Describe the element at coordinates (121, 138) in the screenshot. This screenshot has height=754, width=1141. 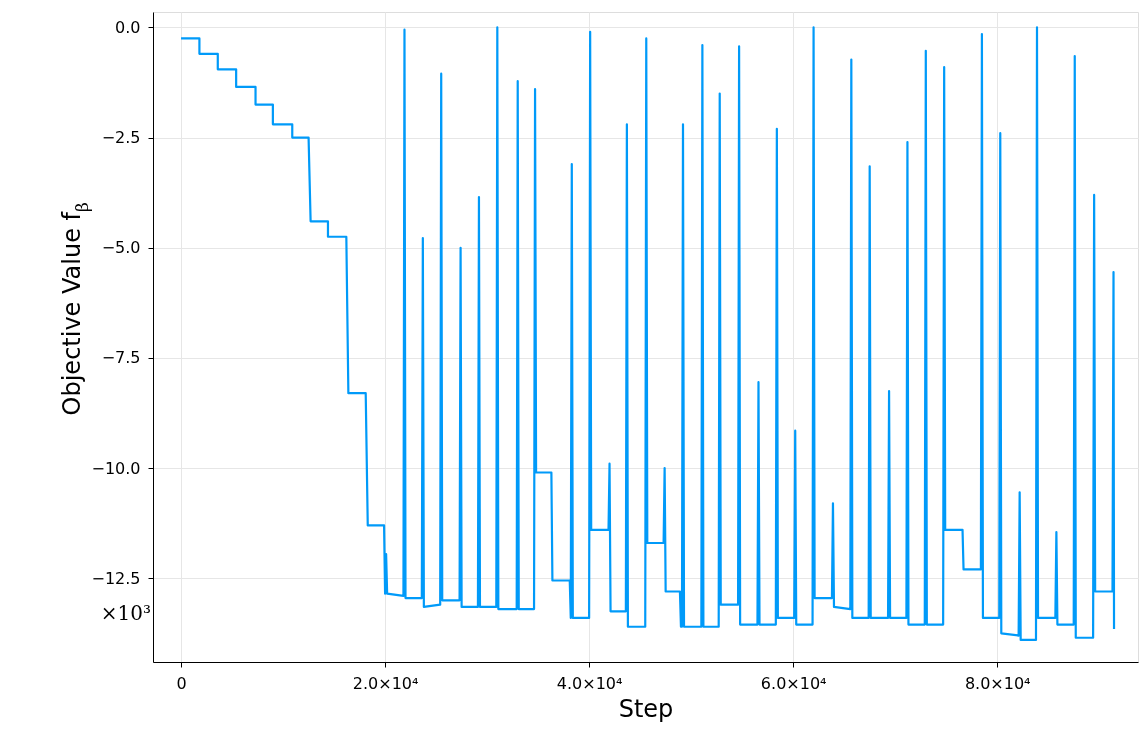
I see `y-tick-label: −2.5` at that location.